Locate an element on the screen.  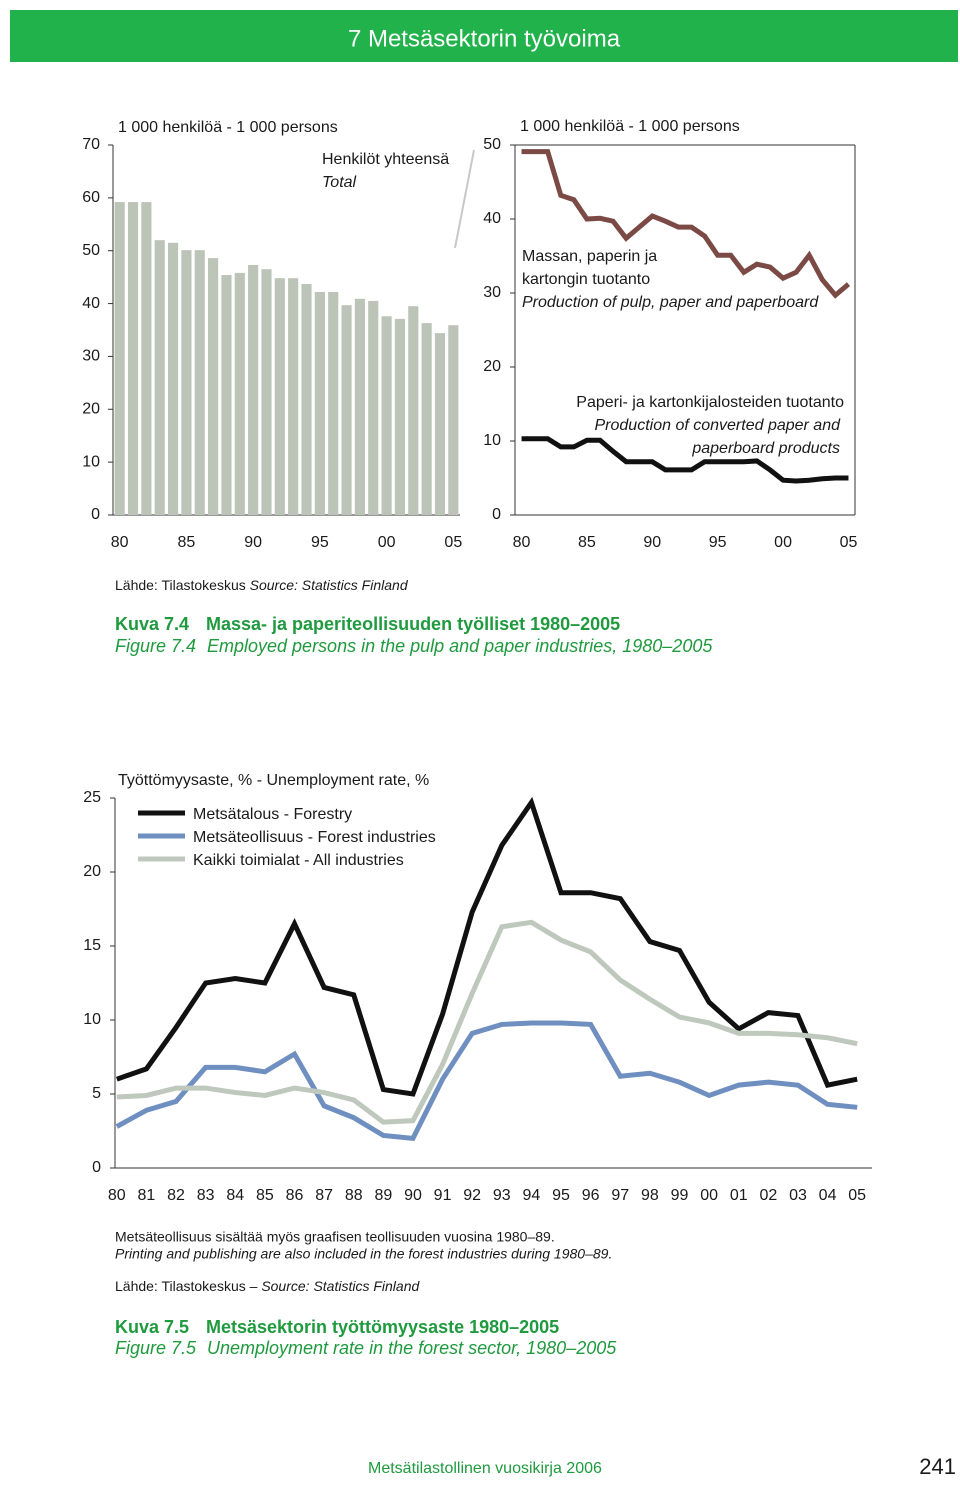
series-label: kartongin tuotanto is located at coordinates (586, 279).